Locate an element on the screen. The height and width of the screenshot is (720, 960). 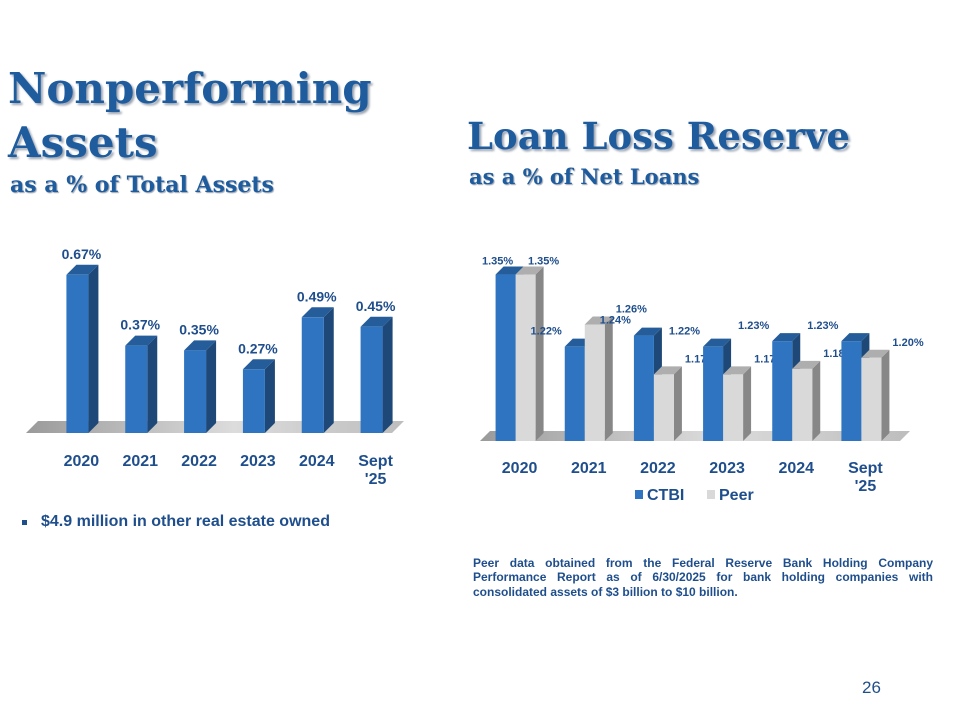
npa-data-label: 0.45% is located at coordinates (376, 306).